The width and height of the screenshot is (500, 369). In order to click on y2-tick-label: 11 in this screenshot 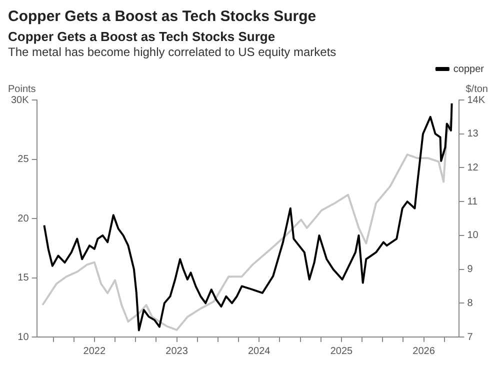, I will do `click(472, 202)`.